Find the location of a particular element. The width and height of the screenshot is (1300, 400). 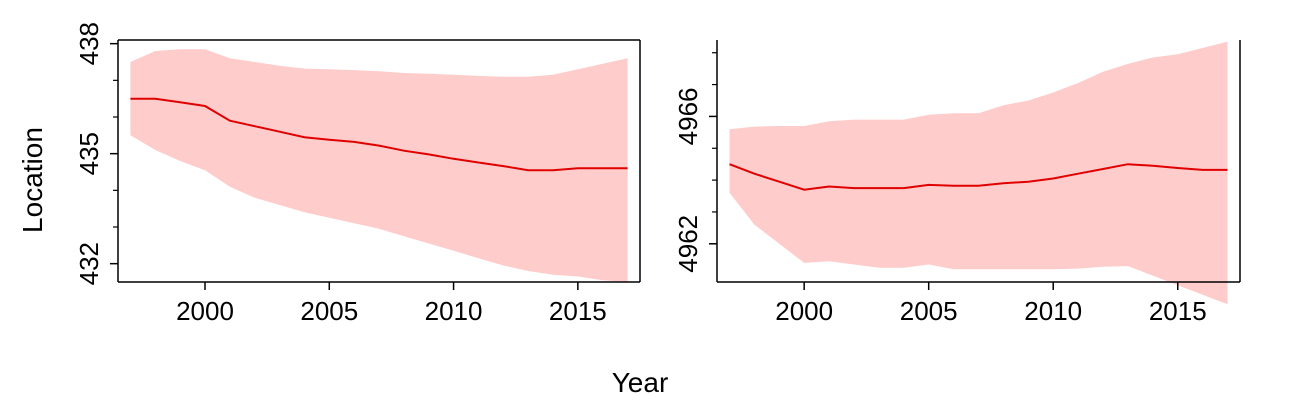

y-tick-label: 432 is located at coordinates (89, 263).